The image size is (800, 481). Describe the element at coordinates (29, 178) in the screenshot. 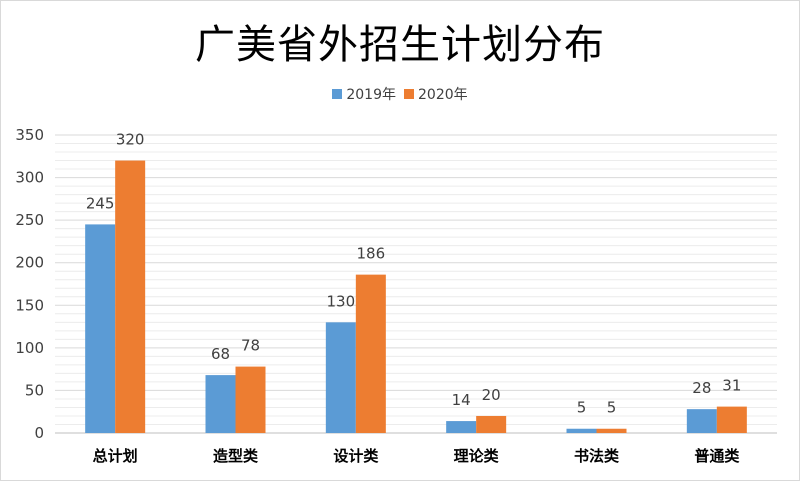

I see `y-tick-label: 300` at that location.